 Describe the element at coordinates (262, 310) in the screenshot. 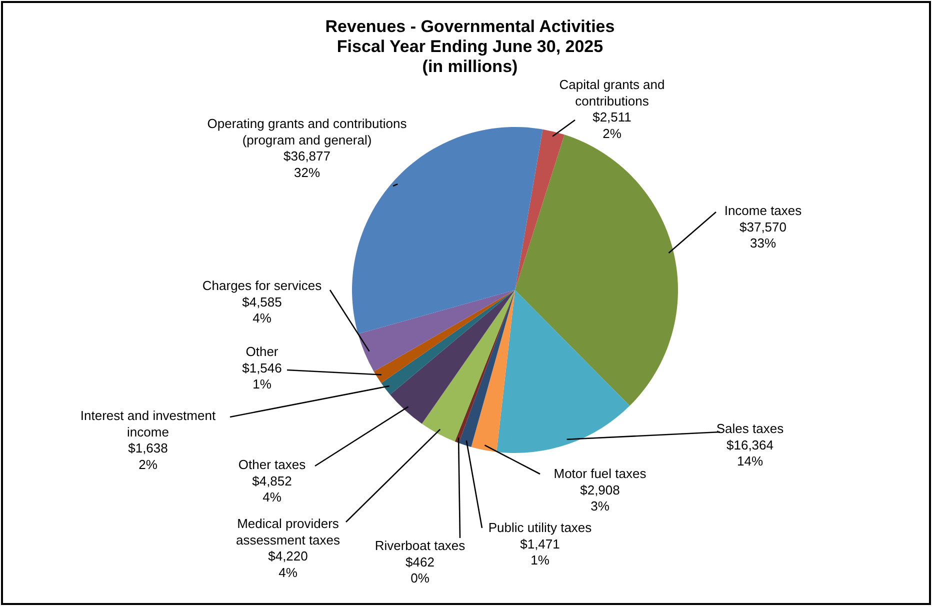

I see `data-label: $4,585 4%` at that location.